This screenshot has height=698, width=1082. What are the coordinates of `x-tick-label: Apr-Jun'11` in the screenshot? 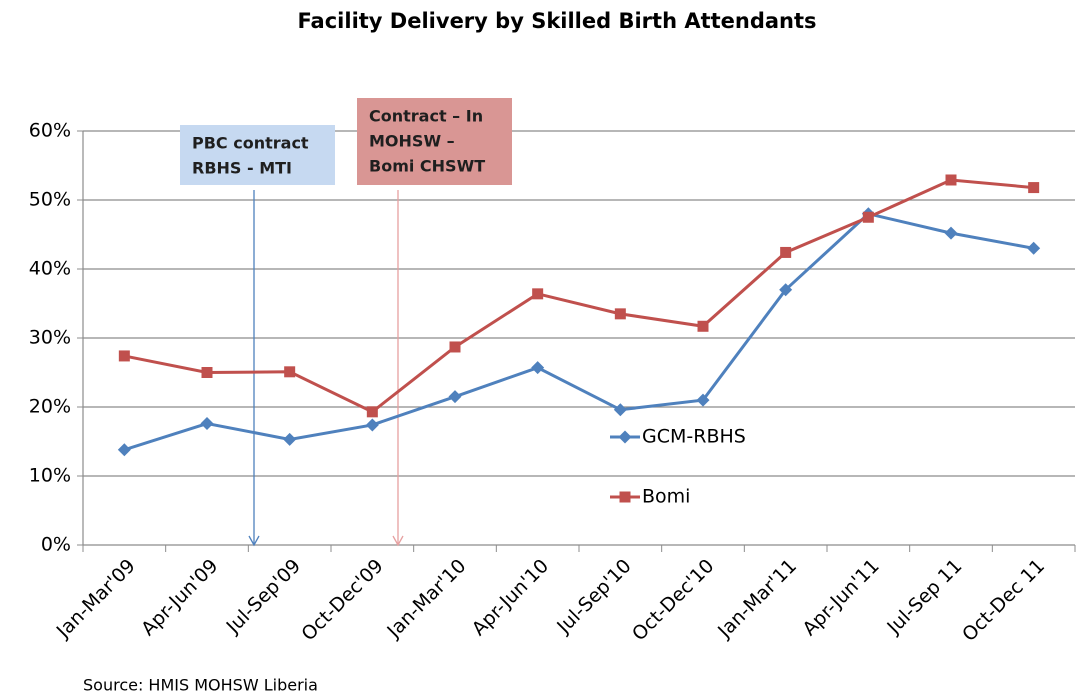 It's located at (840, 597).